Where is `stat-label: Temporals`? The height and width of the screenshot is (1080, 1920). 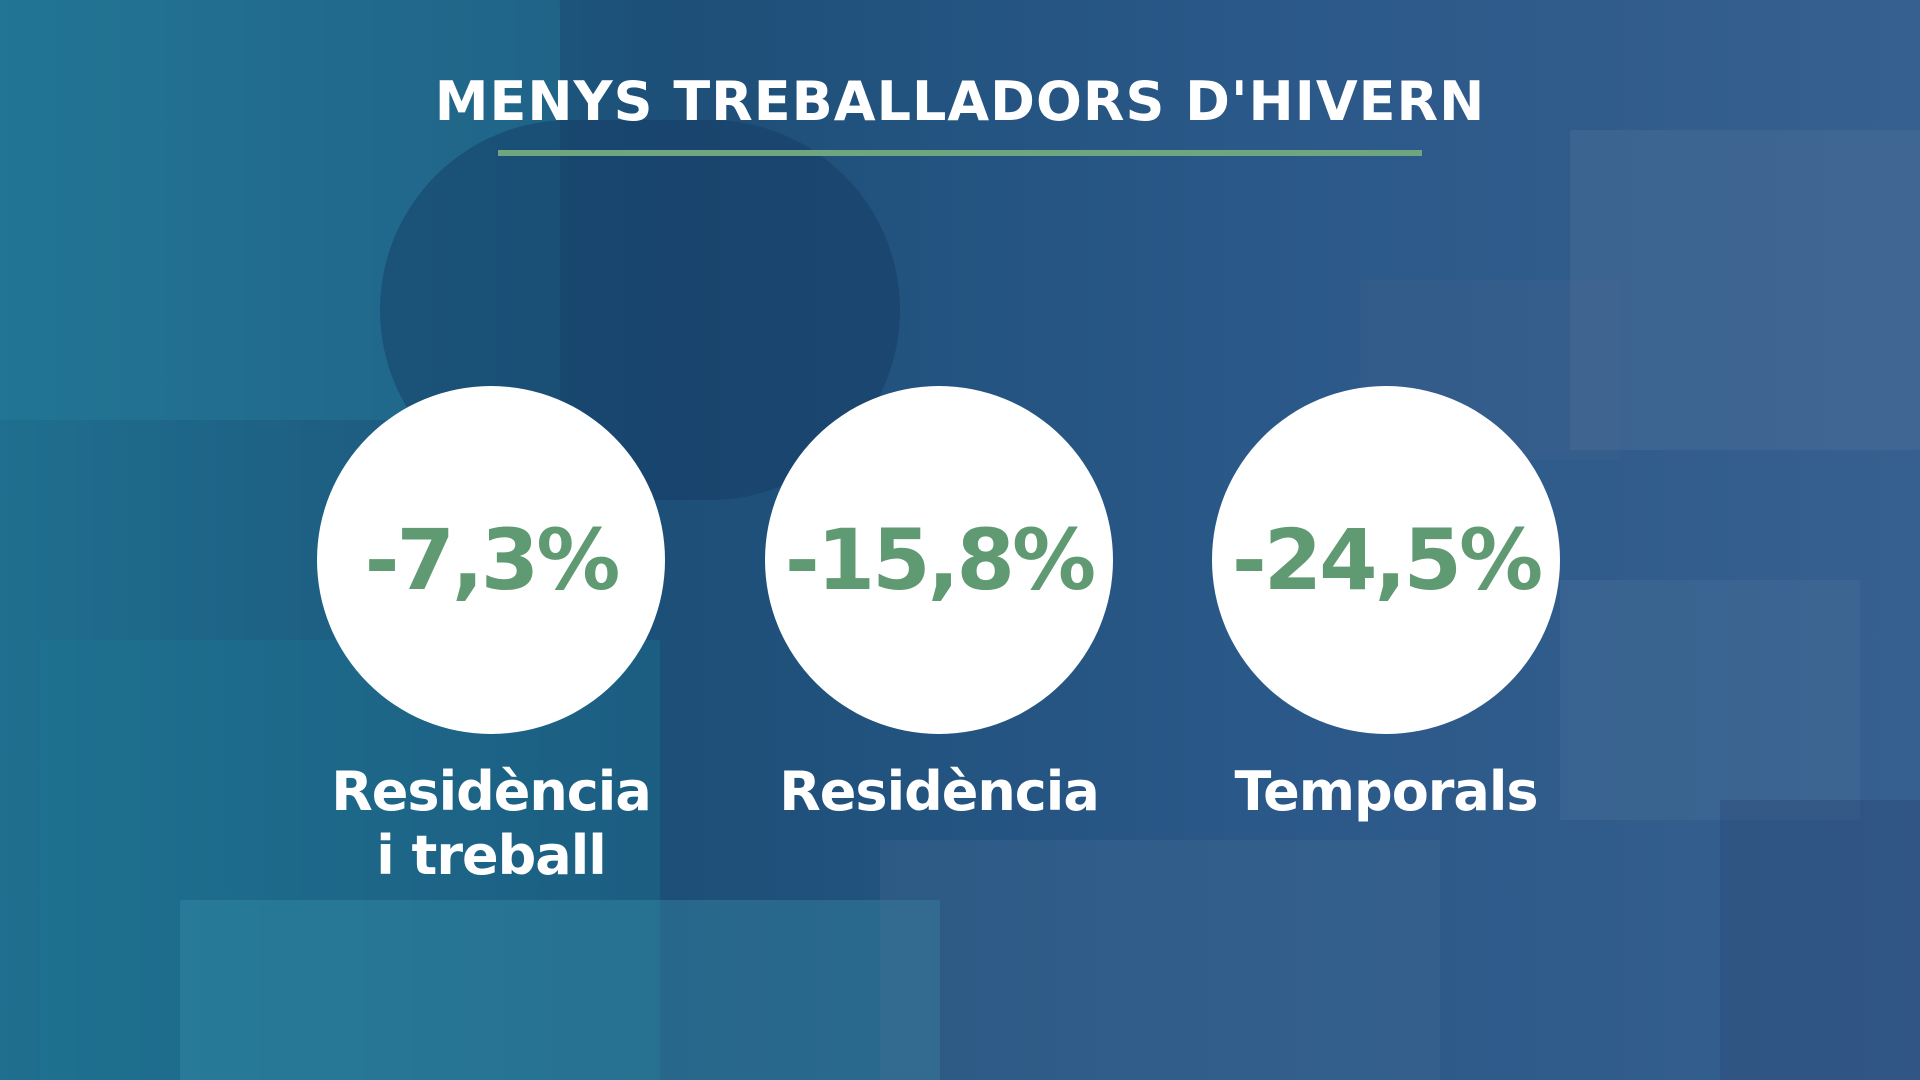 stat-label: Temporals is located at coordinates (1386, 792).